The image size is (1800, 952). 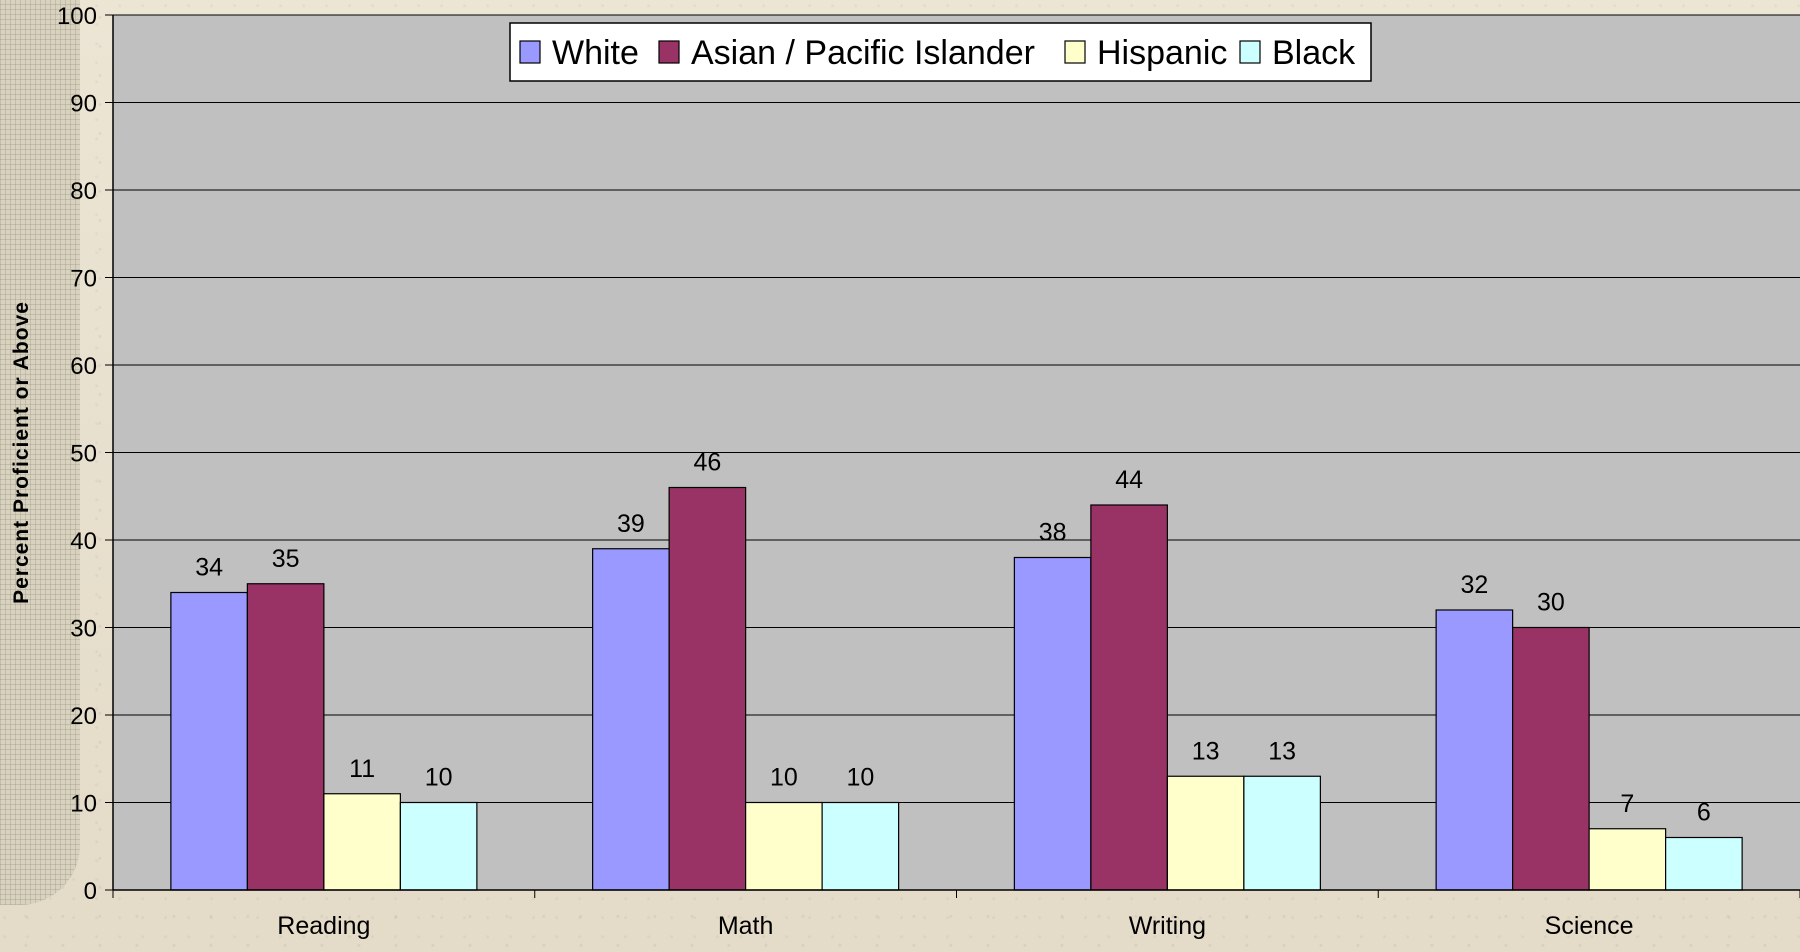 What do you see at coordinates (1474, 585) in the screenshot?
I see `data-label: 32` at bounding box center [1474, 585].